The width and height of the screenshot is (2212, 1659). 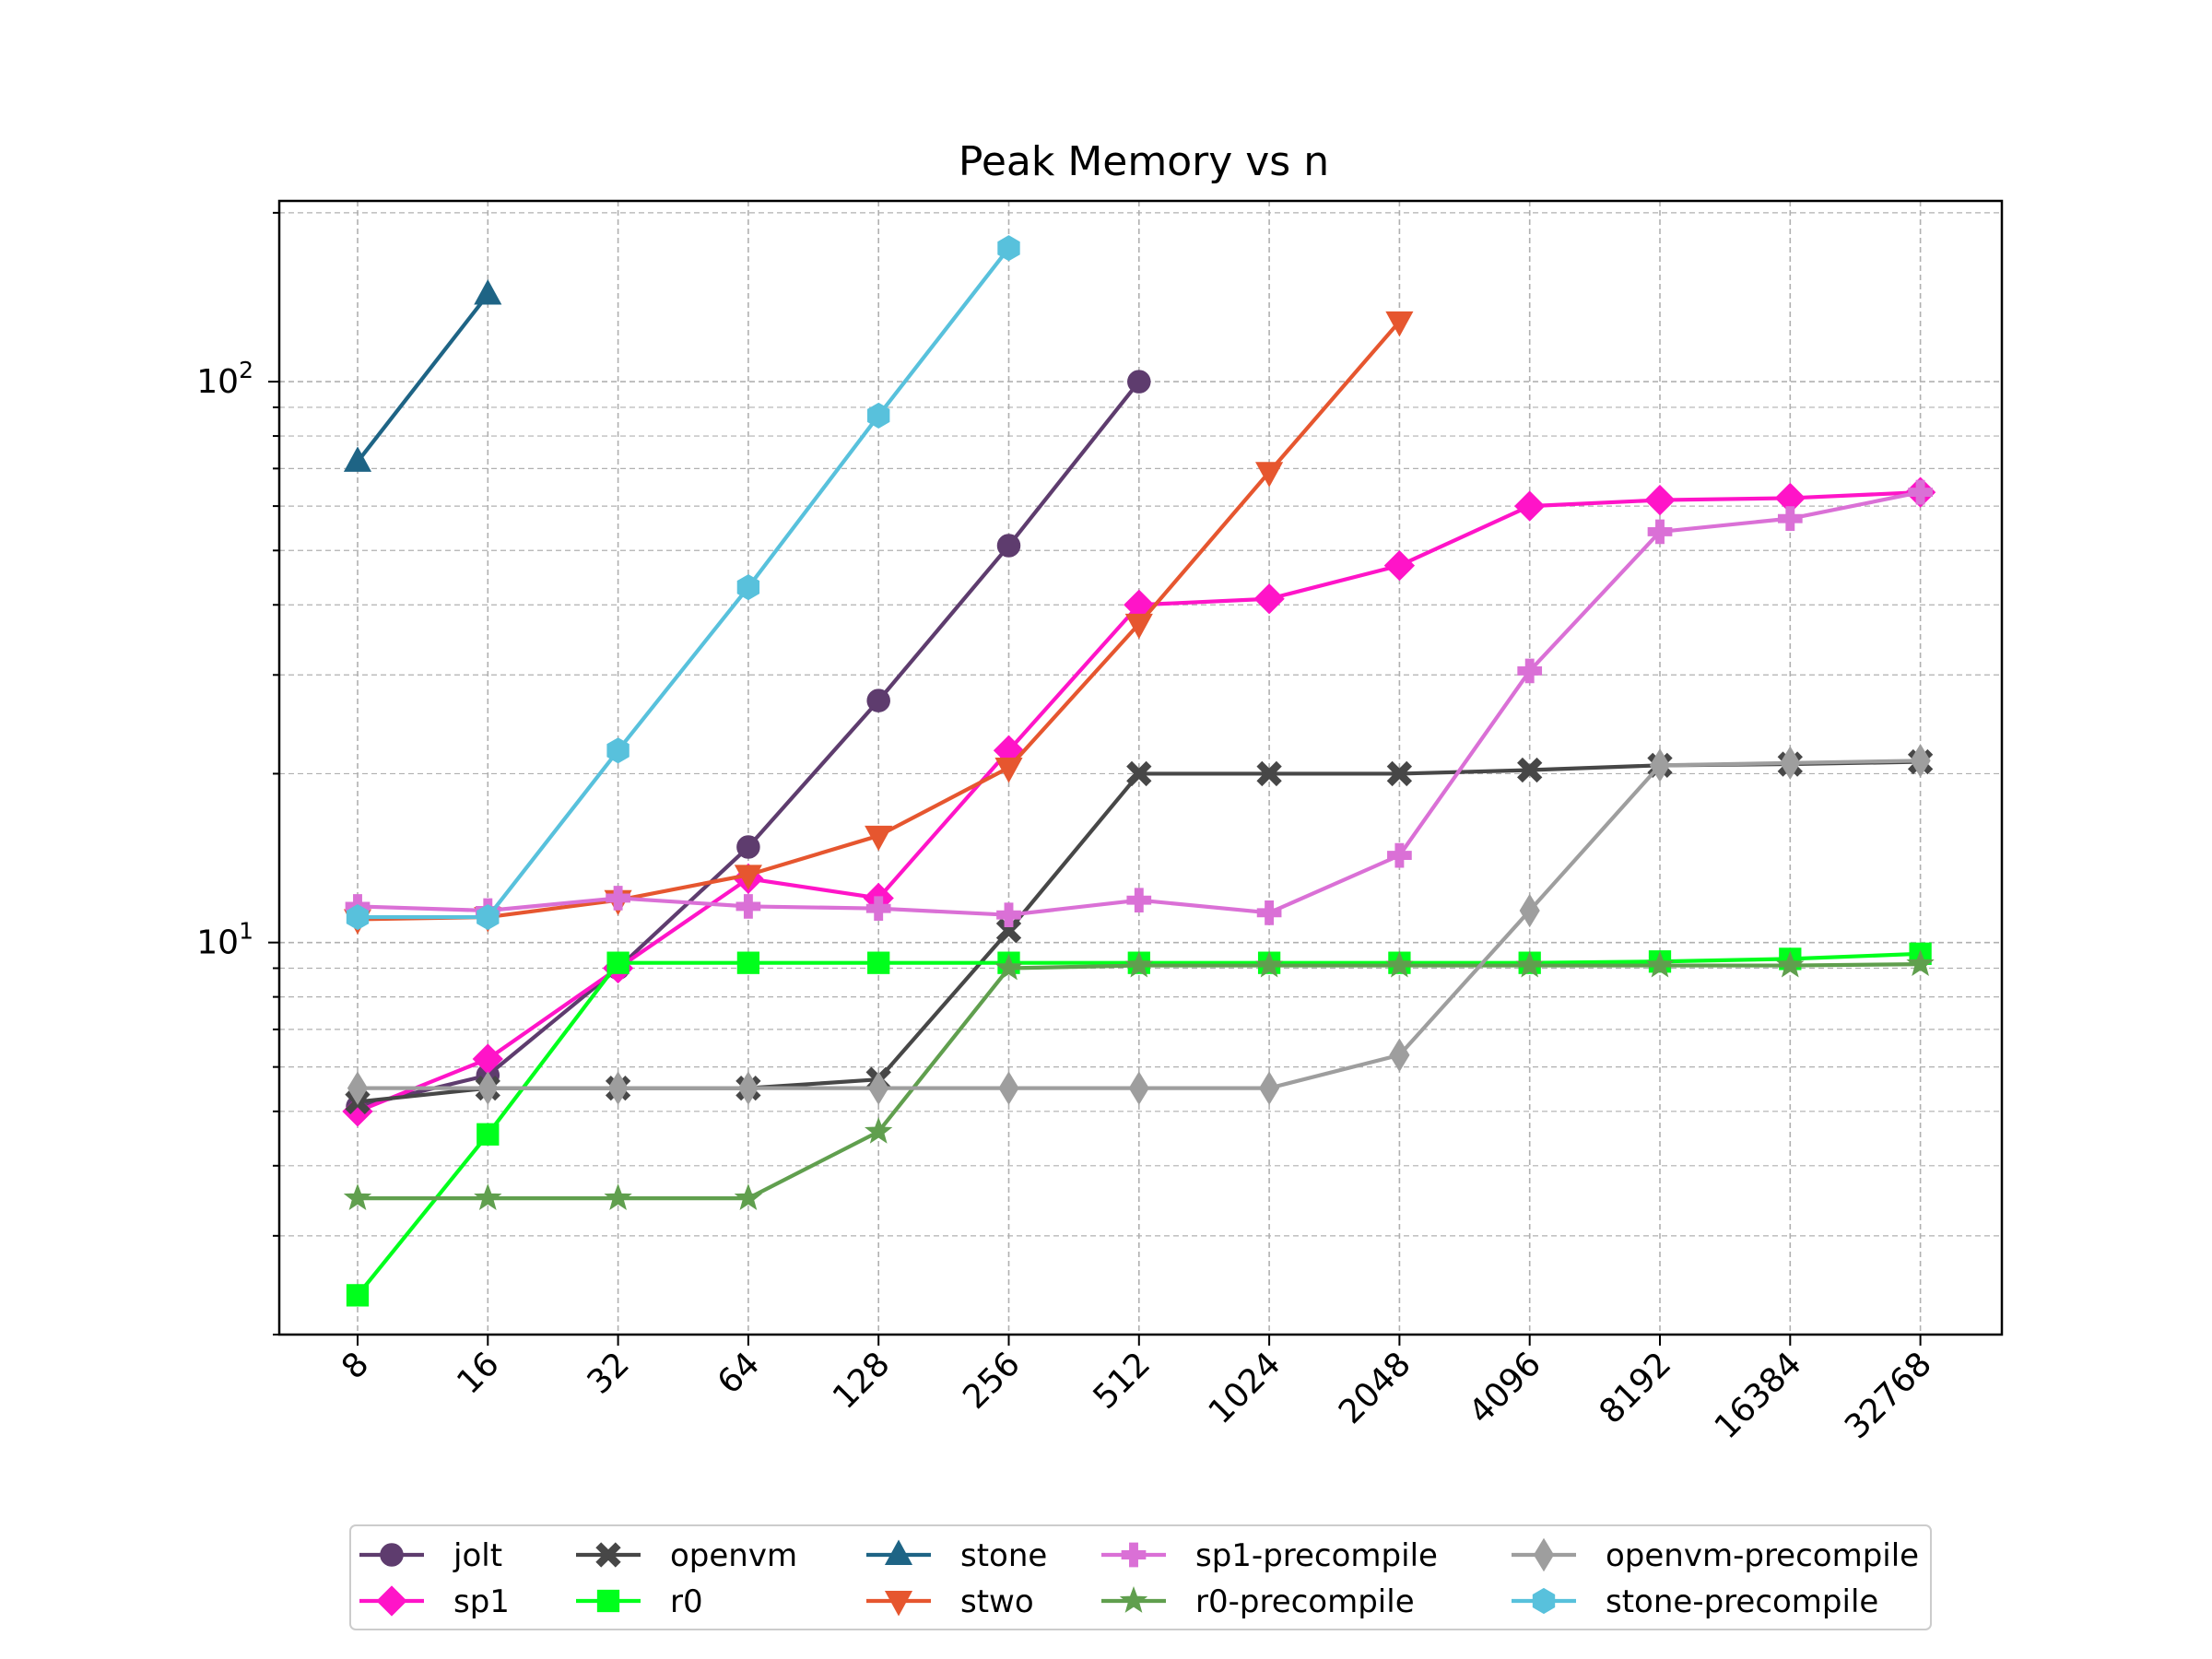 What do you see at coordinates (997, 1601) in the screenshot?
I see `legend-label: stwo` at bounding box center [997, 1601].